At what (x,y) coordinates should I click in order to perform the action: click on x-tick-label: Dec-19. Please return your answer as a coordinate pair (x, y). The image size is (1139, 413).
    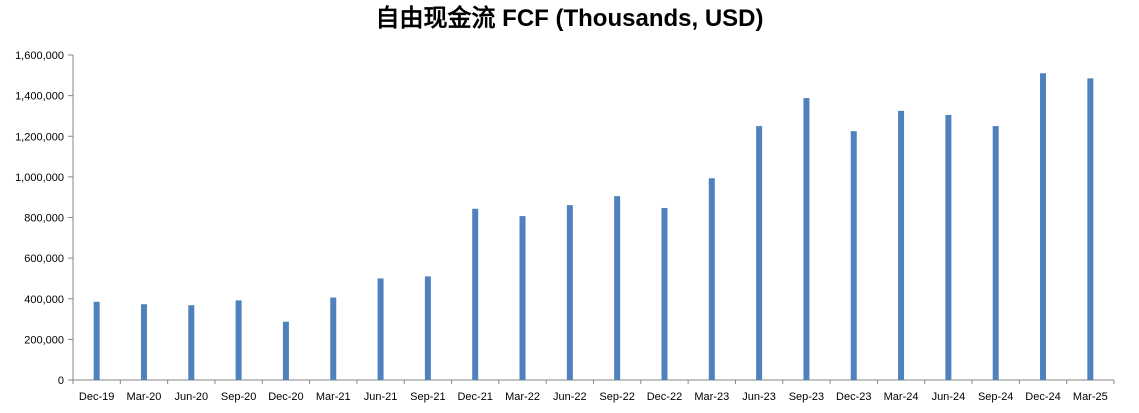
    Looking at the image, I should click on (96, 397).